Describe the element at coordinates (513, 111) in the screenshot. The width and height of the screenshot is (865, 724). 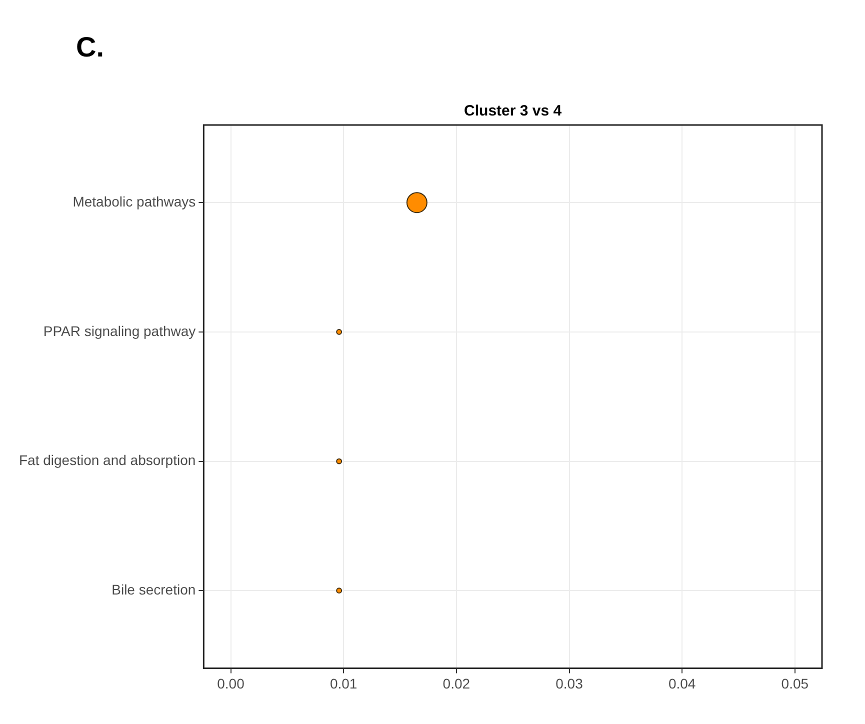
I see `chart-title: Cluster 3 vs 4` at that location.